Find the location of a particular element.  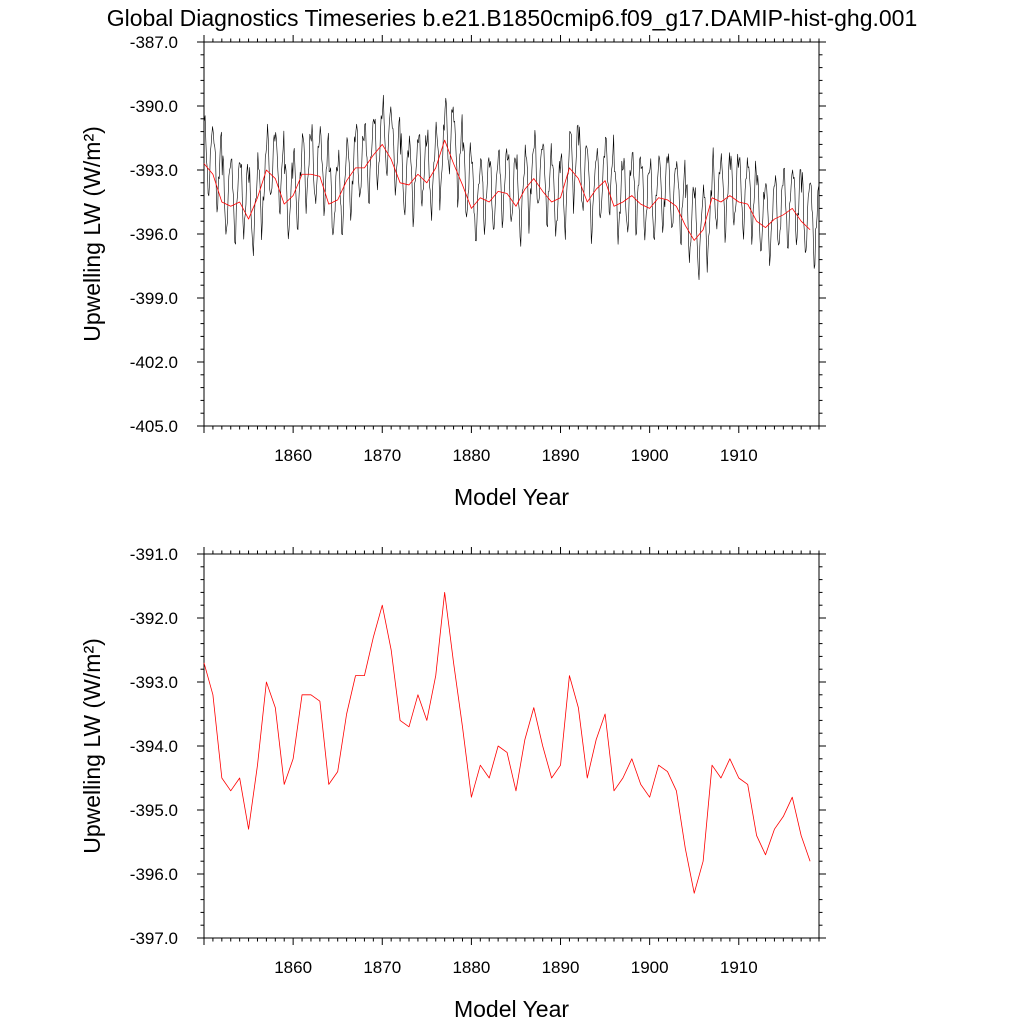

y-tick-label: -405.0 is located at coordinates (154, 426).